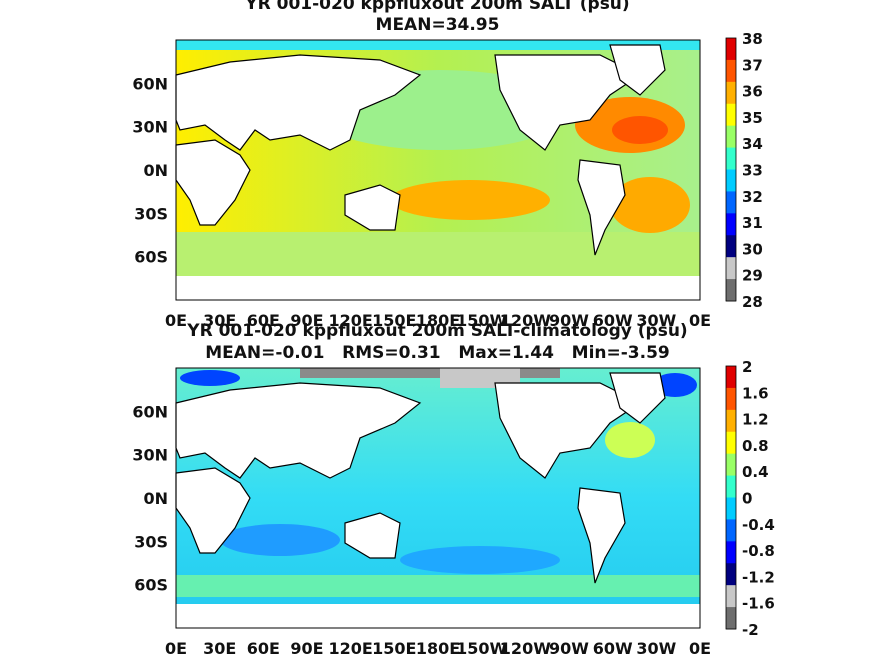 The height and width of the screenshot is (656, 875). I want to click on top-chart-title: YR 001-020 kppfluxout 200m SALT (psu), so click(437, 7).